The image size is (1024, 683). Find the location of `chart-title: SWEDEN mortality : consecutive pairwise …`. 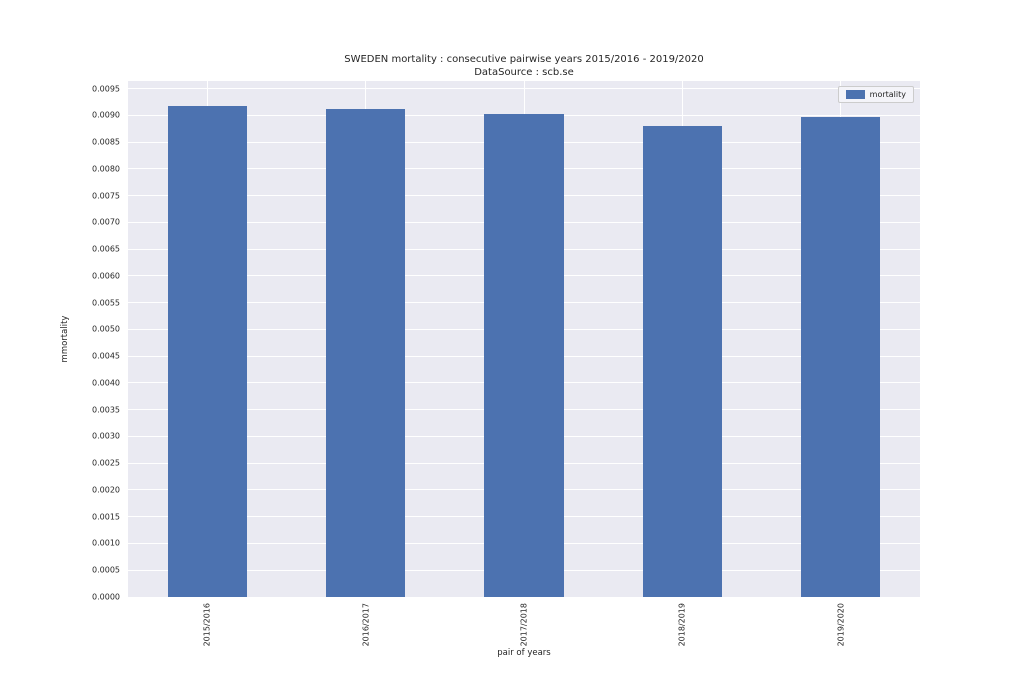

chart-title: SWEDEN mortality : consecutive pairwise … is located at coordinates (524, 59).